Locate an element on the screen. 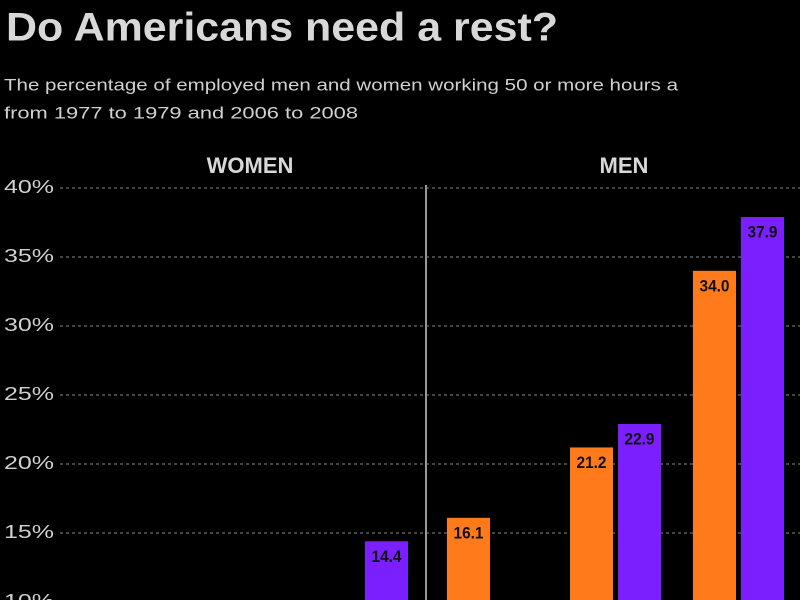  y-tick-label: 30% is located at coordinates (29, 325).